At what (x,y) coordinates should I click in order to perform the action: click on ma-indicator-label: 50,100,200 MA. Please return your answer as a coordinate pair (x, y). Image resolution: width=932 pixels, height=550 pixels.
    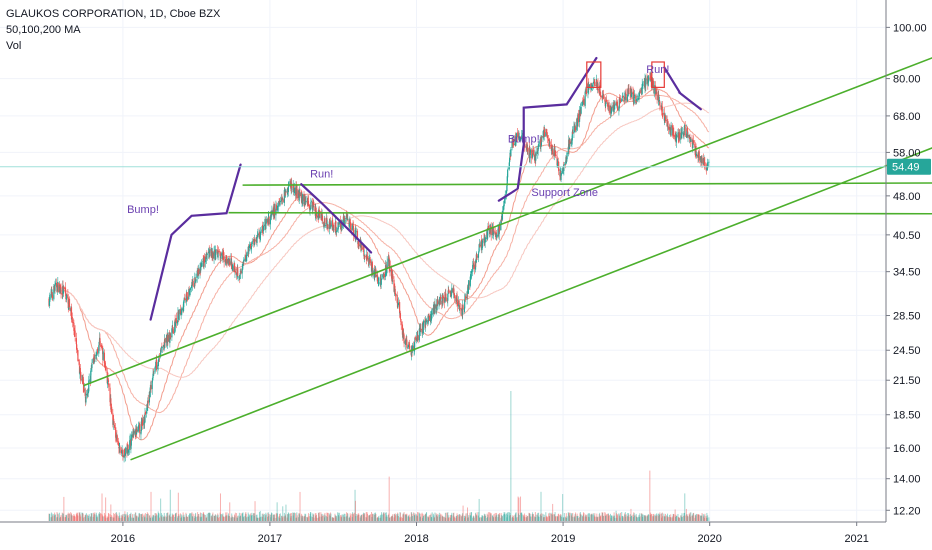
    Looking at the image, I should click on (43, 30).